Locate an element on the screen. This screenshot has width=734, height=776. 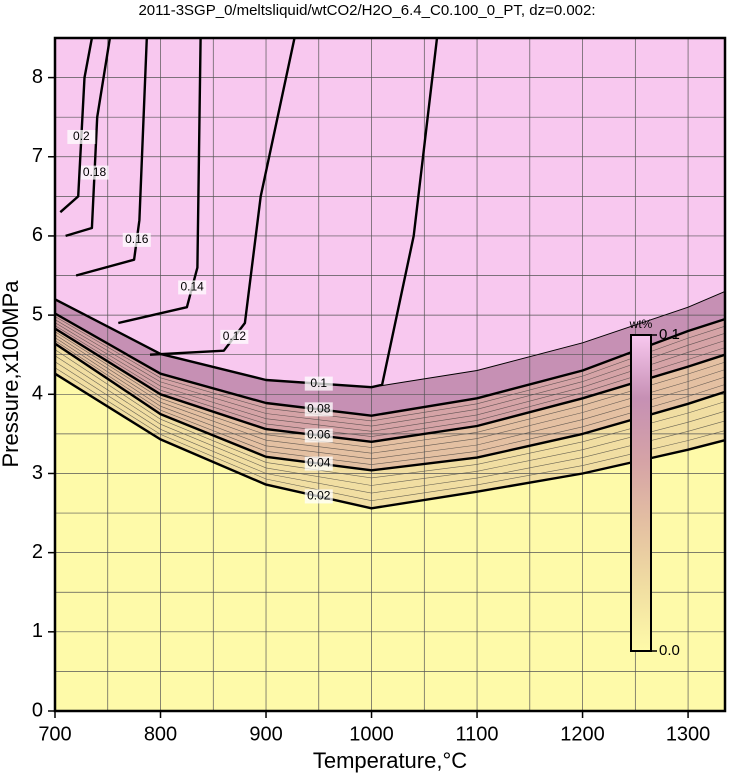
y-tick-label: 0 is located at coordinates (37, 710).